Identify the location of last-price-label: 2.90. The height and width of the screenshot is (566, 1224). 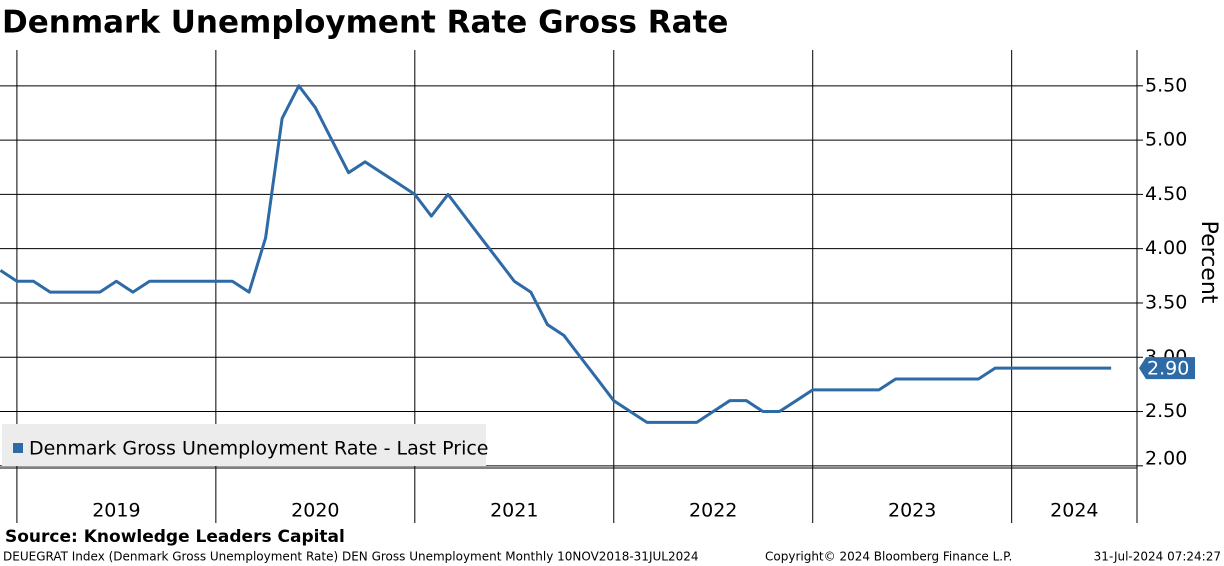
(1168, 369).